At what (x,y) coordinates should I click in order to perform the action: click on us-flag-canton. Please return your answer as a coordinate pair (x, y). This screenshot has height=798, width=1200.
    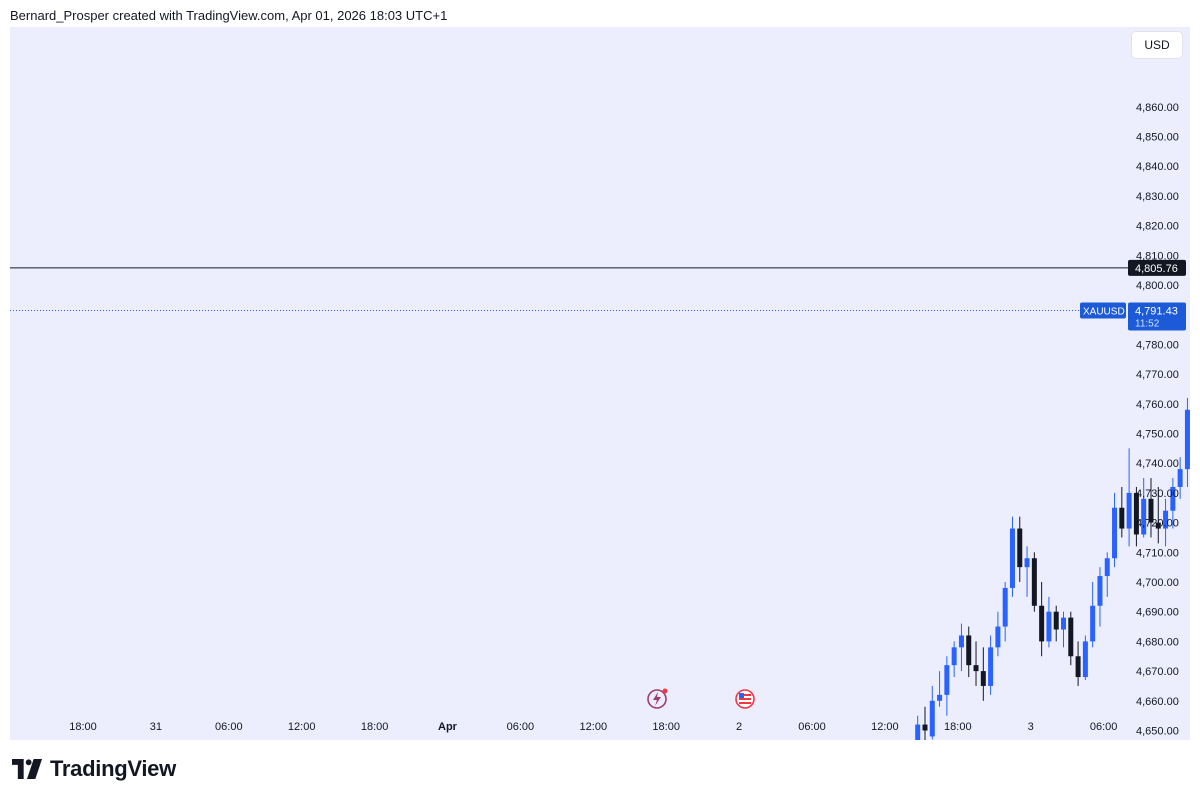
    Looking at the image, I should click on (741, 695).